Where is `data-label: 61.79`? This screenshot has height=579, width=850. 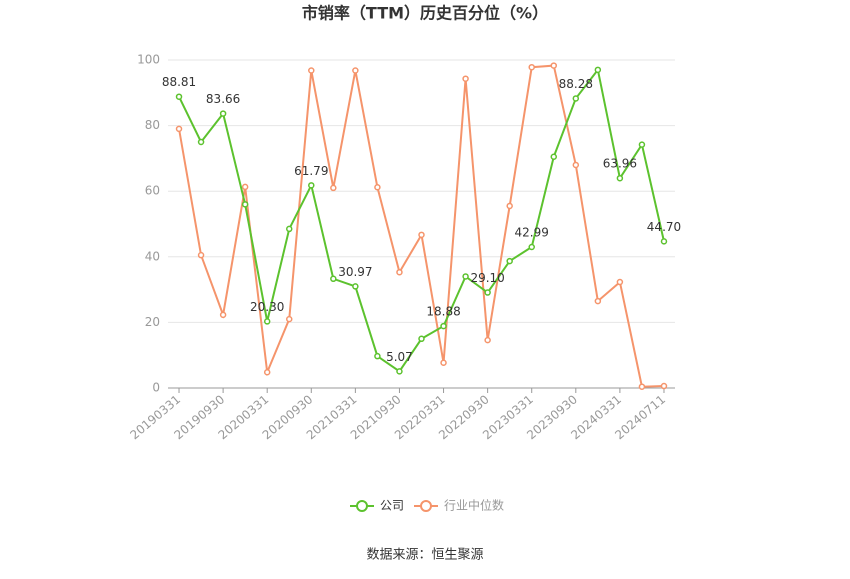
data-label: 61.79 is located at coordinates (311, 171).